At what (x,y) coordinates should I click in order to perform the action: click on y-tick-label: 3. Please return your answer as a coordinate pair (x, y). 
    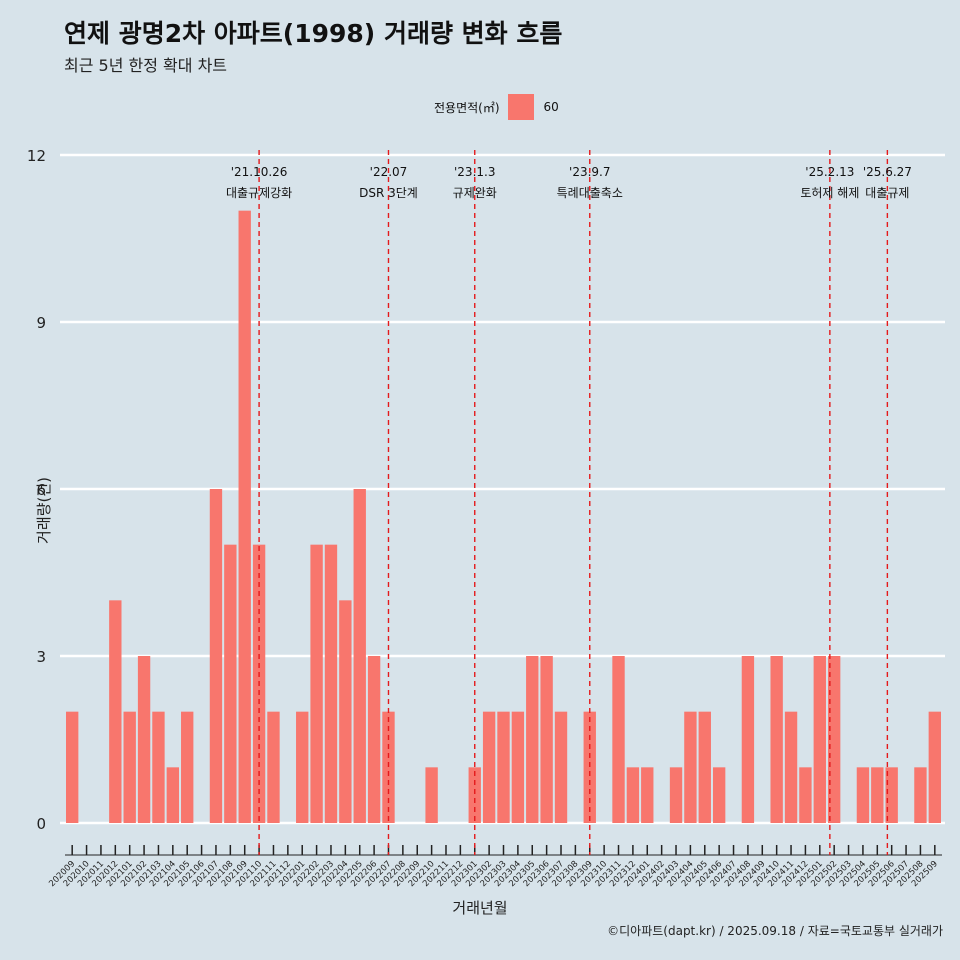
    Looking at the image, I should click on (41, 657).